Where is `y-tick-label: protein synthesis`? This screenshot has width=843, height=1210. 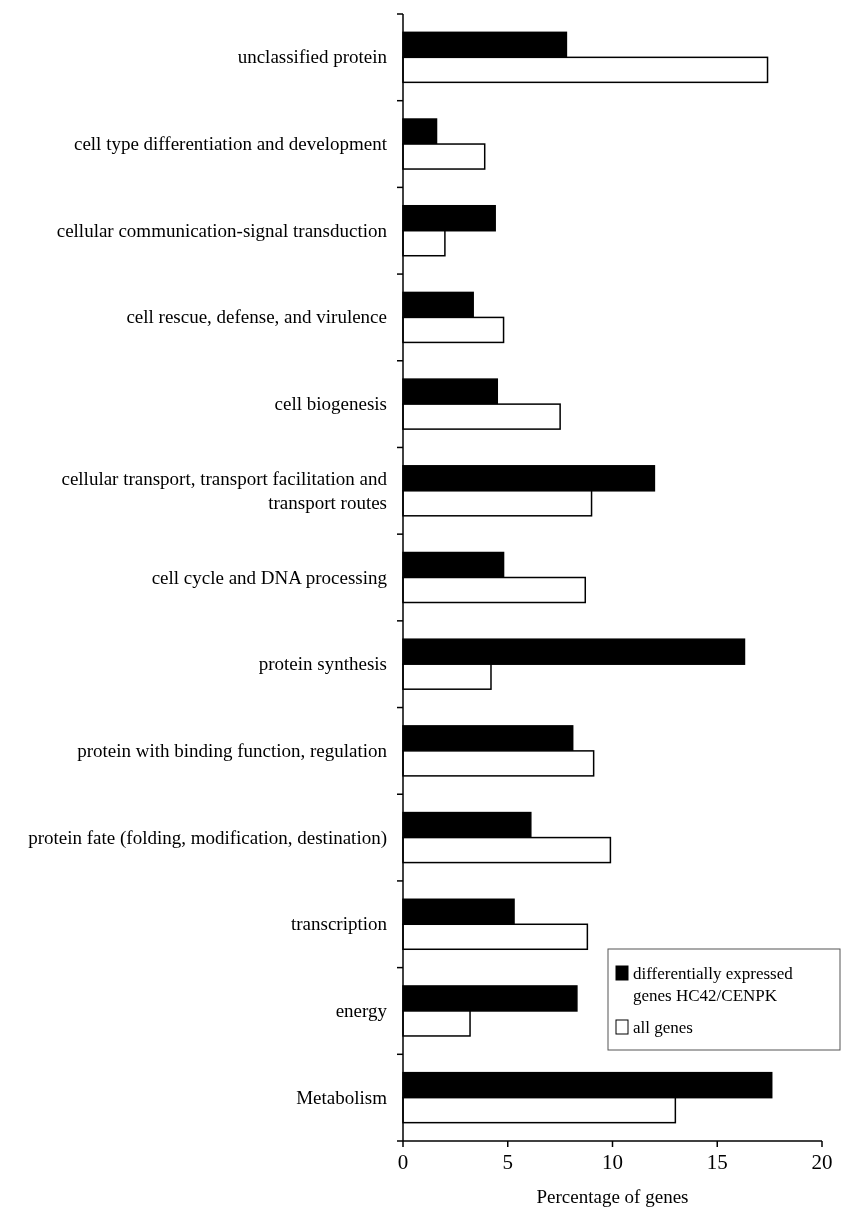 y-tick-label: protein synthesis is located at coordinates (322, 664).